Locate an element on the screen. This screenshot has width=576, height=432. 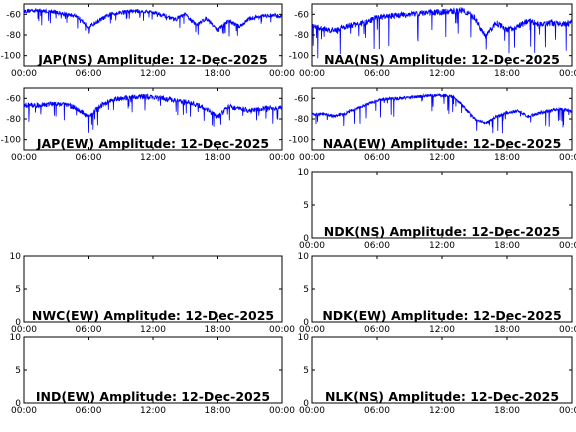
panel-title: JAP(EW) Amplitude: 12-Dec-2025 is located at coordinates (152, 143).